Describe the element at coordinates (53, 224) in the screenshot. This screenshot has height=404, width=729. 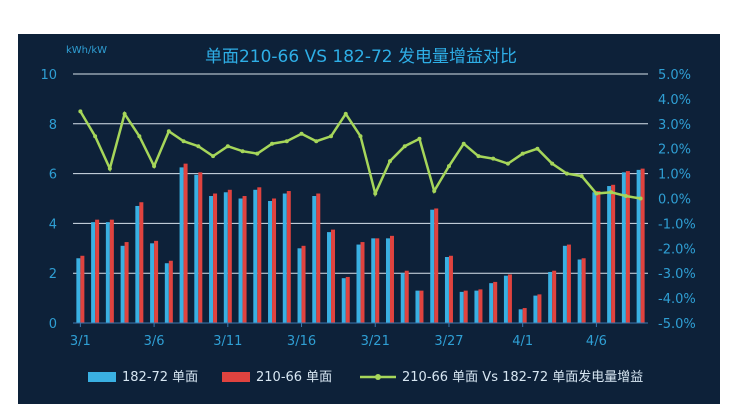
I see `y-tick-label: 4` at that location.